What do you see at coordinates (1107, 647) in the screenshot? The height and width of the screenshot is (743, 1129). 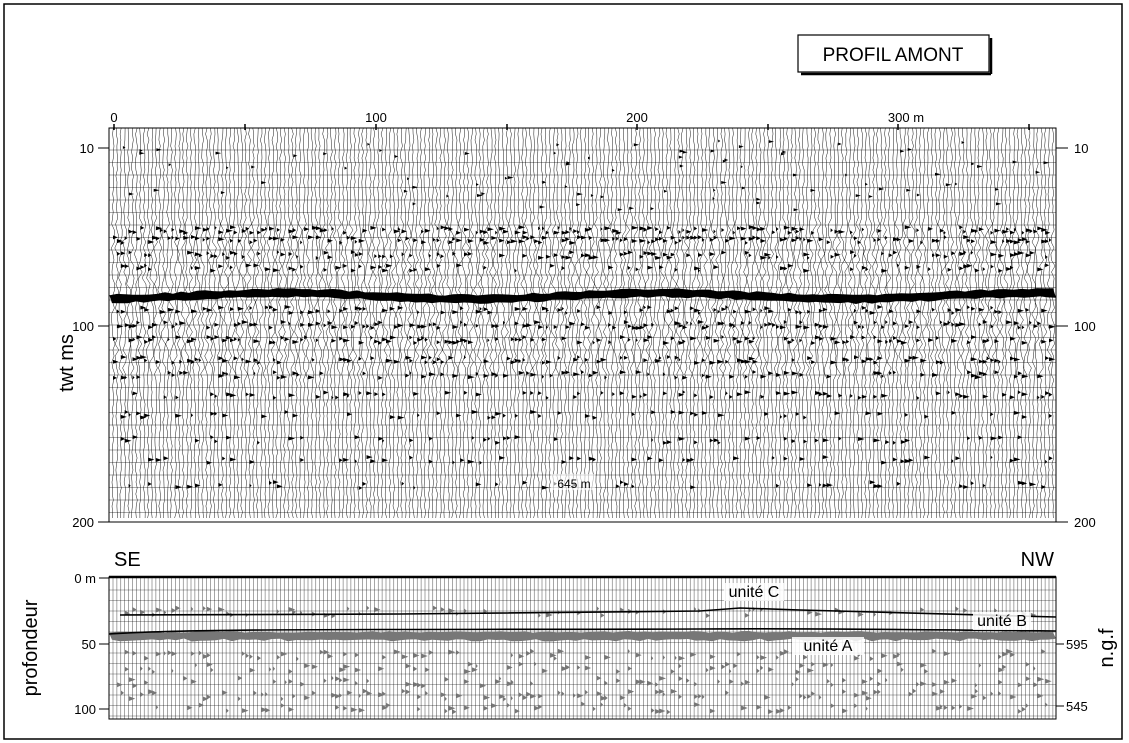 I see `ngf-axis-label: n.g.f` at bounding box center [1107, 647].